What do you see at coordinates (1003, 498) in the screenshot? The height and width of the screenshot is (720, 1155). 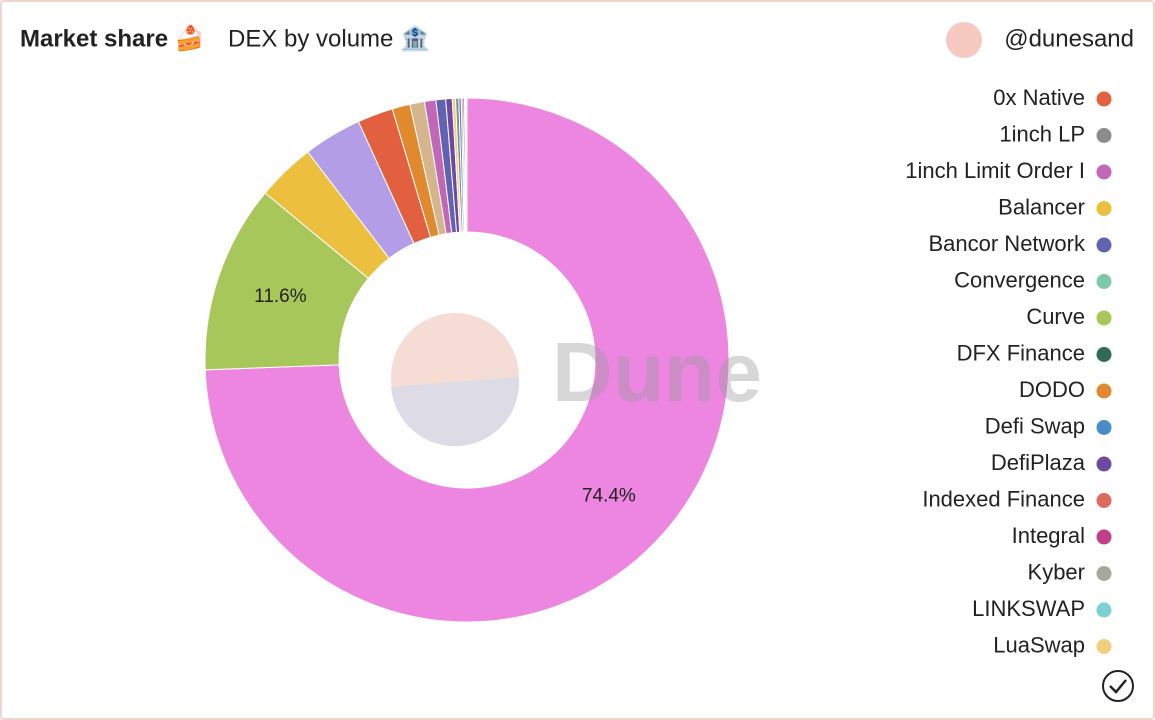 I see `legend-label: Indexed Finance` at bounding box center [1003, 498].